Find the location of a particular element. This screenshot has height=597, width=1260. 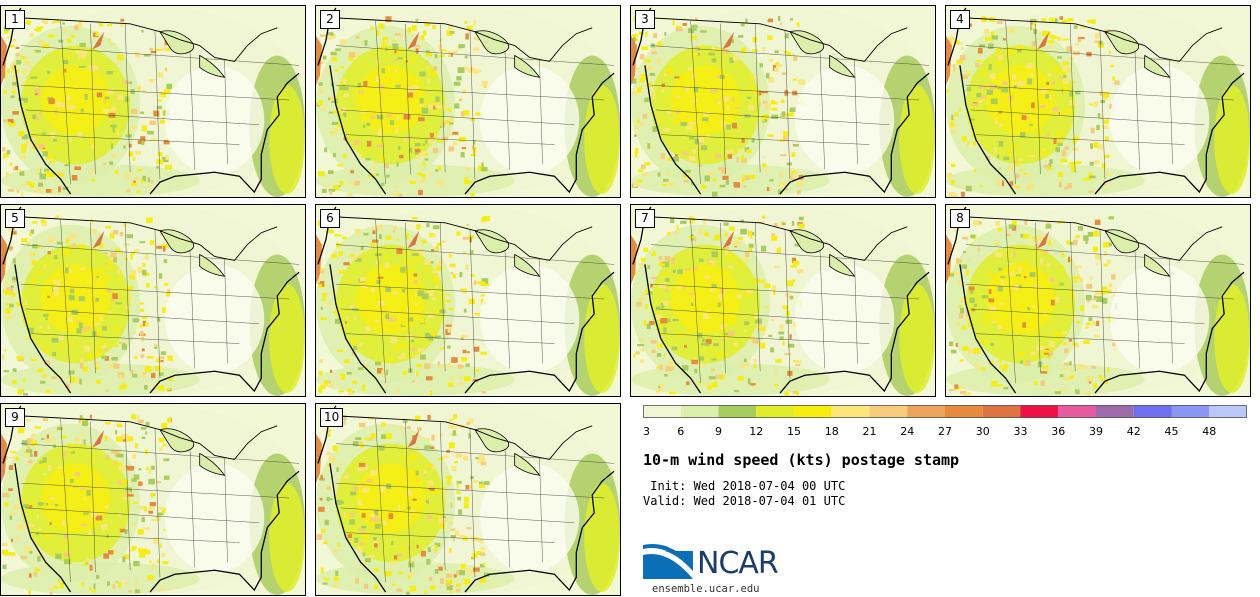

colorbar-tick-label: 33 is located at coordinates (1021, 431).